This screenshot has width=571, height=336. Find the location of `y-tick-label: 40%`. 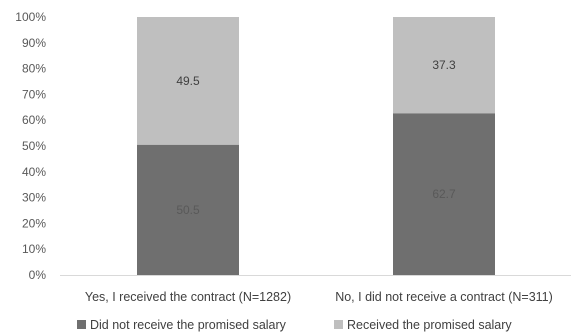

y-tick-label: 40% is located at coordinates (34, 172).